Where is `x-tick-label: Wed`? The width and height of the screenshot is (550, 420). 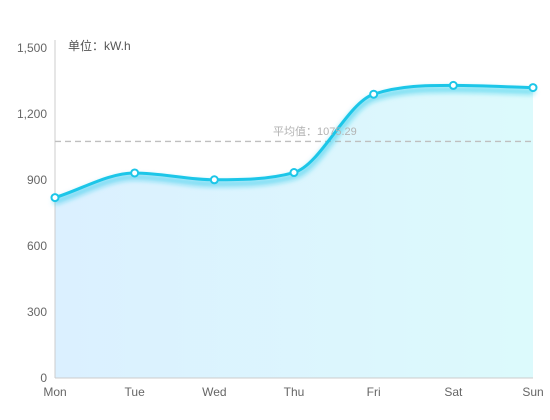 x-tick-label: Wed is located at coordinates (214, 392).